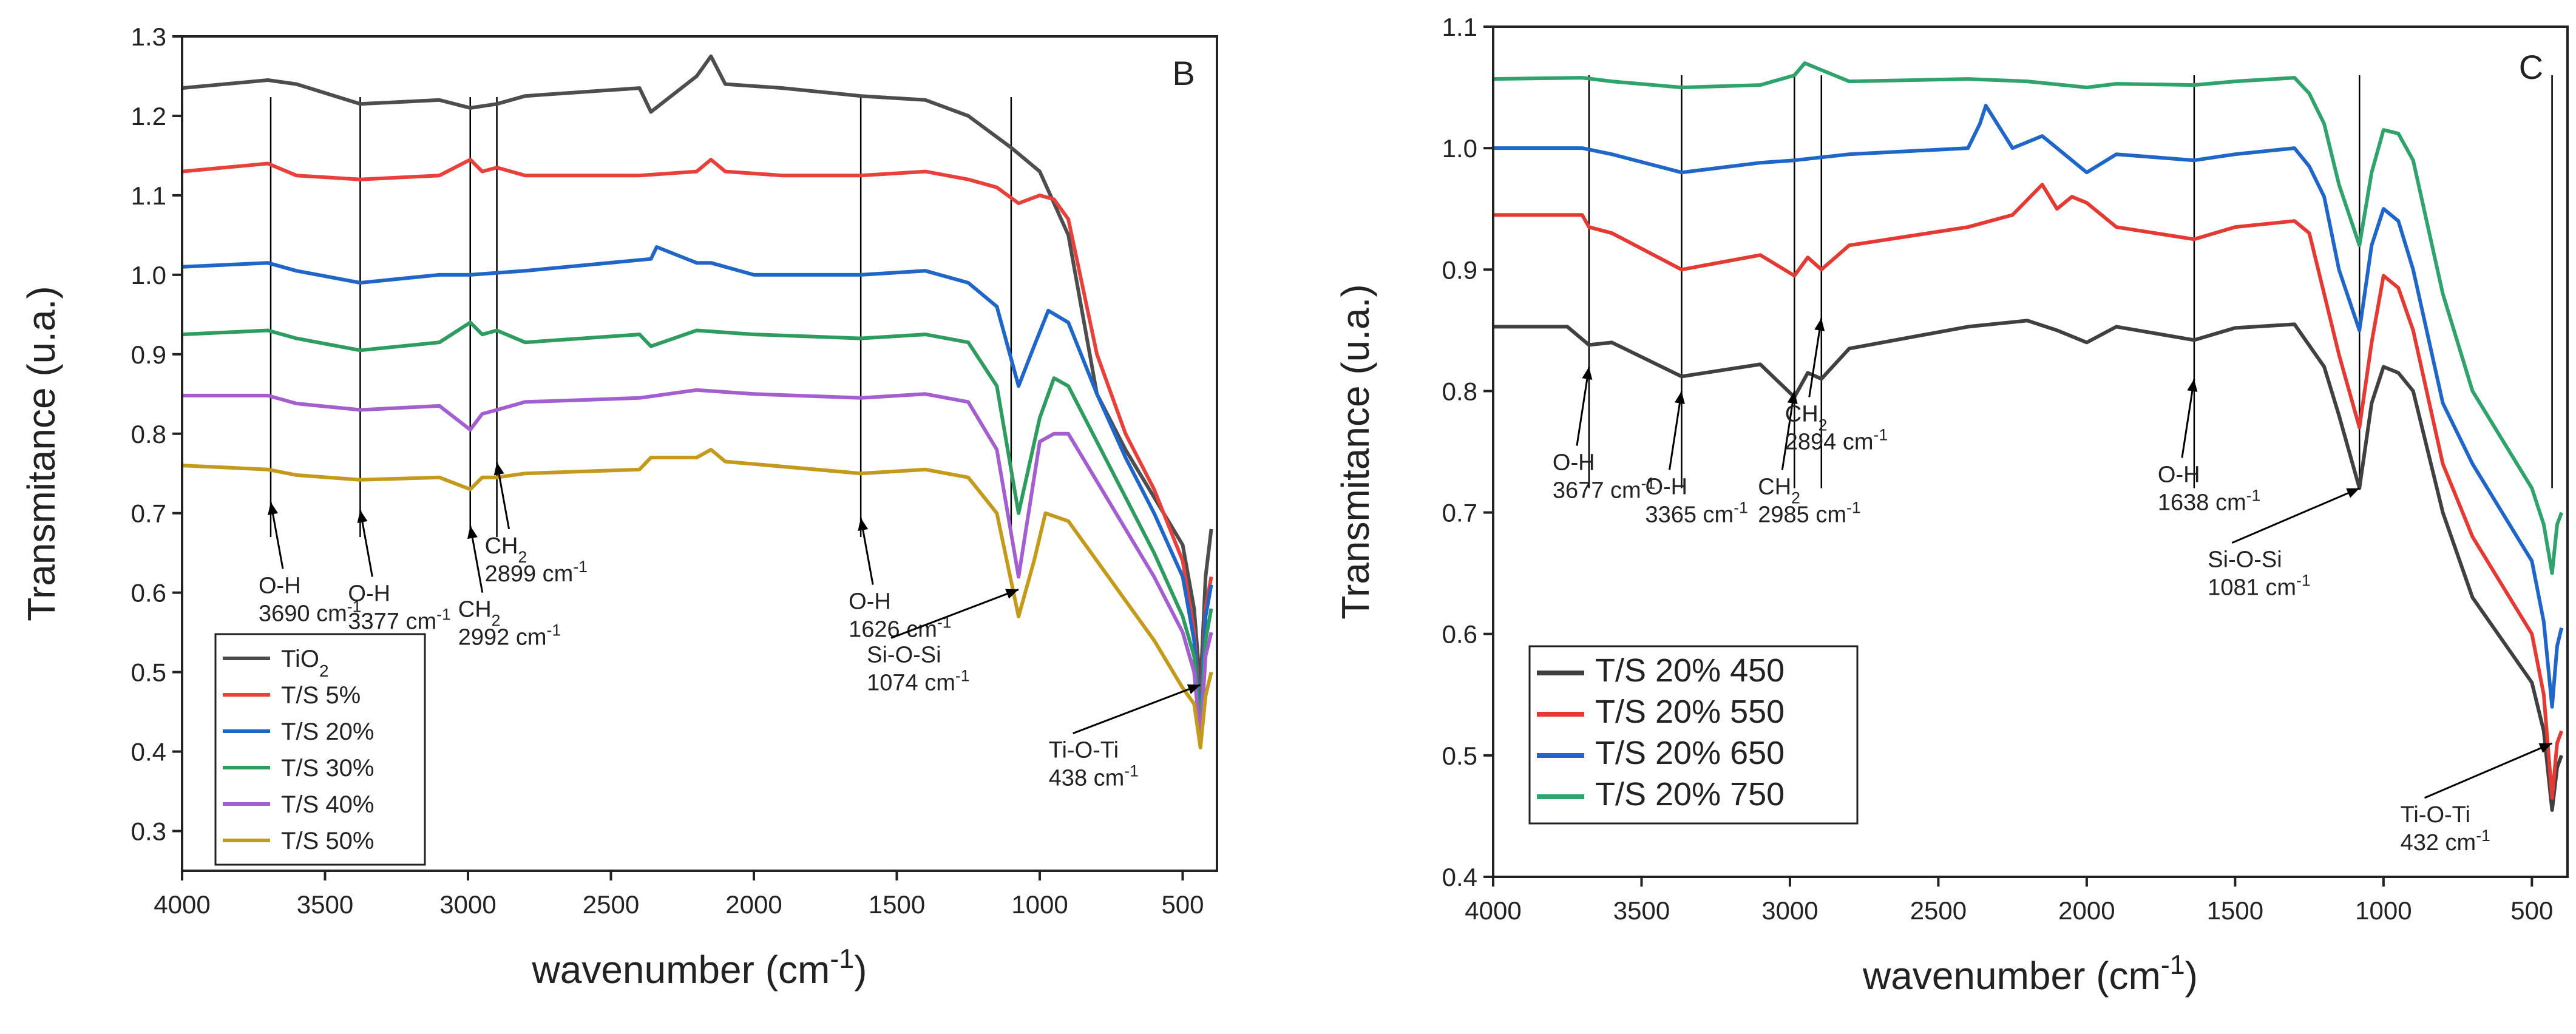 The height and width of the screenshot is (1034, 2576). Describe the element at coordinates (149, 354) in the screenshot. I see `y-tick-label: 0.9` at that location.